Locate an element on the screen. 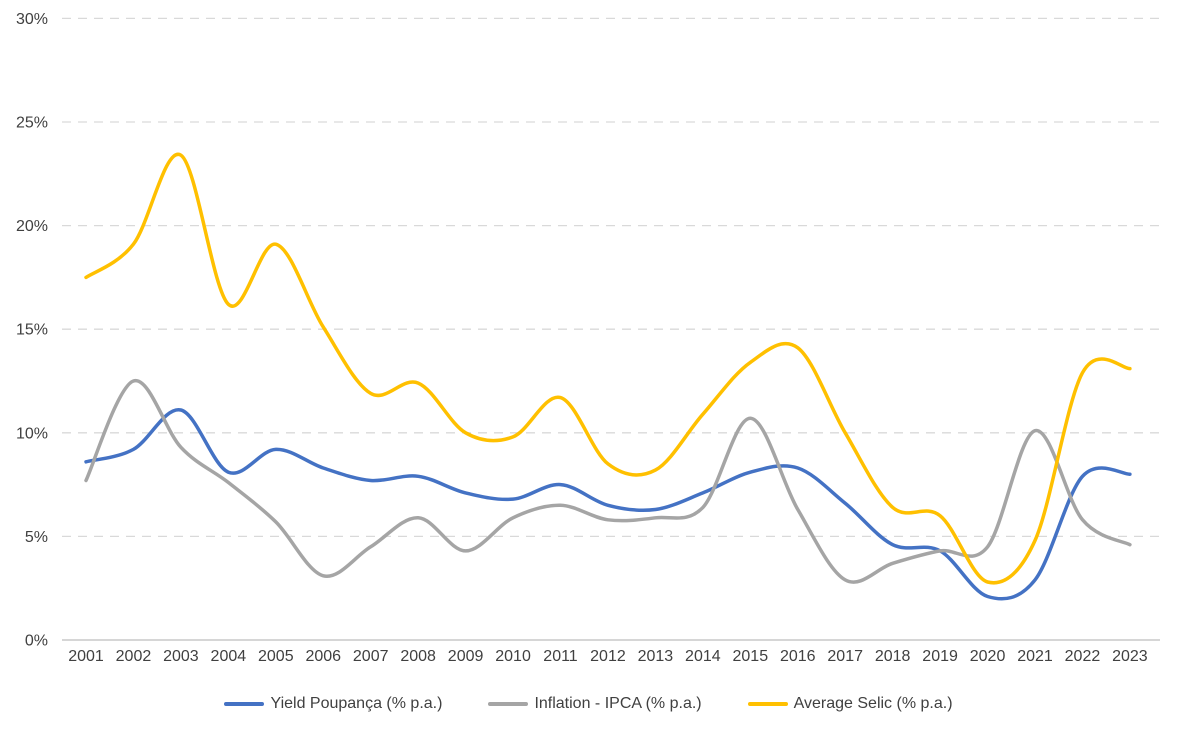  legend-label-yield-poupanca: Yield Poupança (% p.a.) is located at coordinates (356, 703).